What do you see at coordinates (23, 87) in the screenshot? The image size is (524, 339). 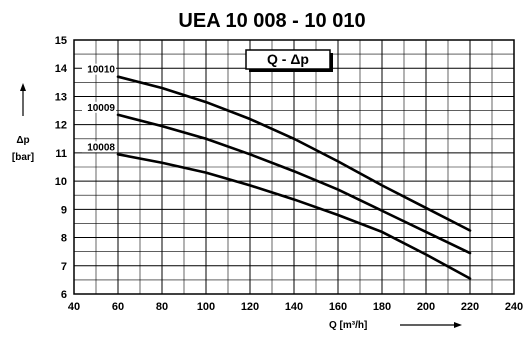 I see `y-axis-arrowhead` at bounding box center [23, 87].